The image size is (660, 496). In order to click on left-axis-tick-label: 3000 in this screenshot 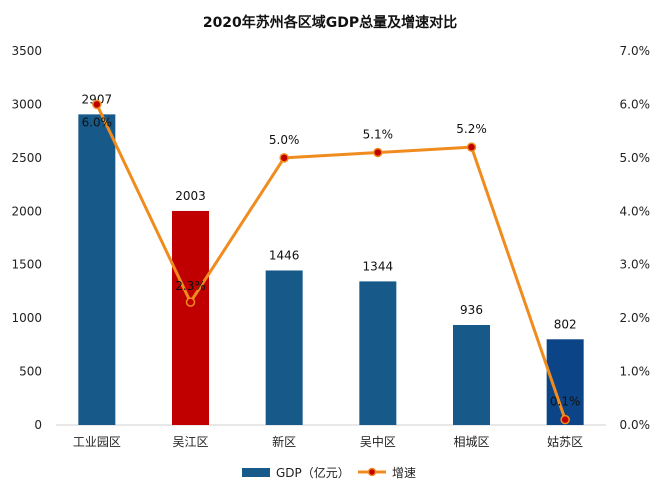, I will do `click(26, 104)`.